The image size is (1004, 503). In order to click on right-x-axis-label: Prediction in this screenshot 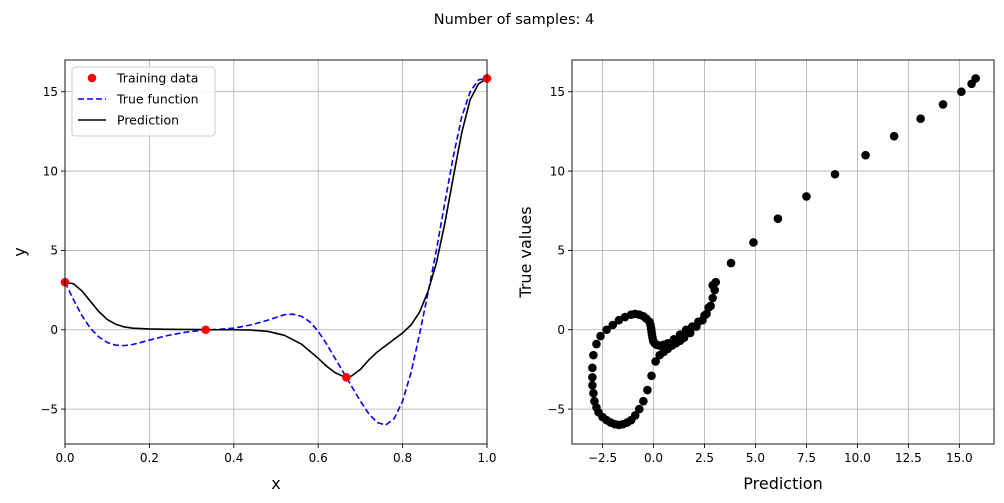, I will do `click(782, 483)`.